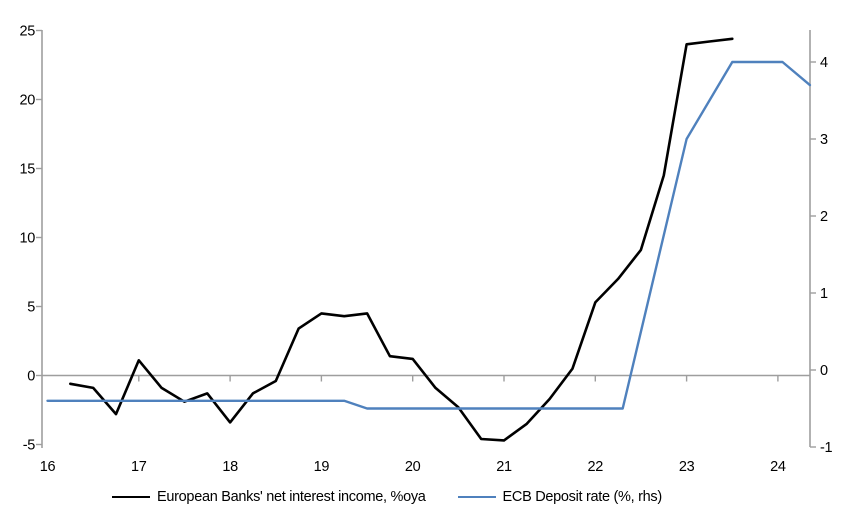 Image resolution: width=852 pixels, height=531 pixels. What do you see at coordinates (48, 467) in the screenshot?
I see `x-axis-tick-label: 16` at bounding box center [48, 467].